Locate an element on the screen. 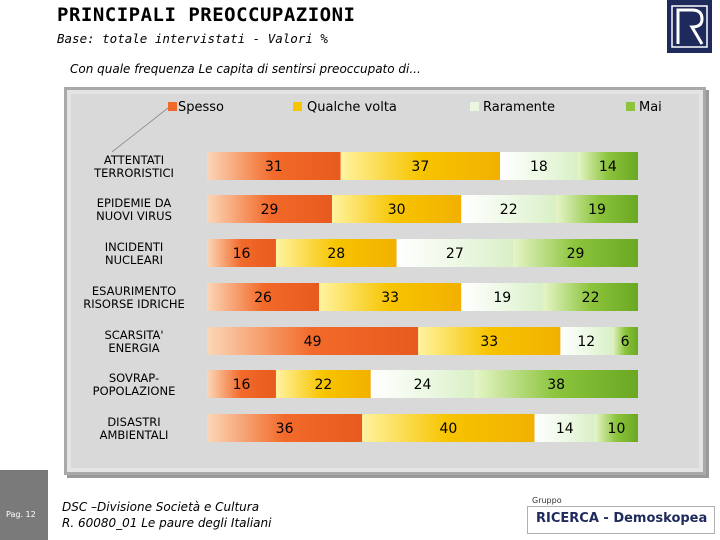 Image resolution: width=720 pixels, height=540 pixels. legend-label: Qualche volta is located at coordinates (352, 107).